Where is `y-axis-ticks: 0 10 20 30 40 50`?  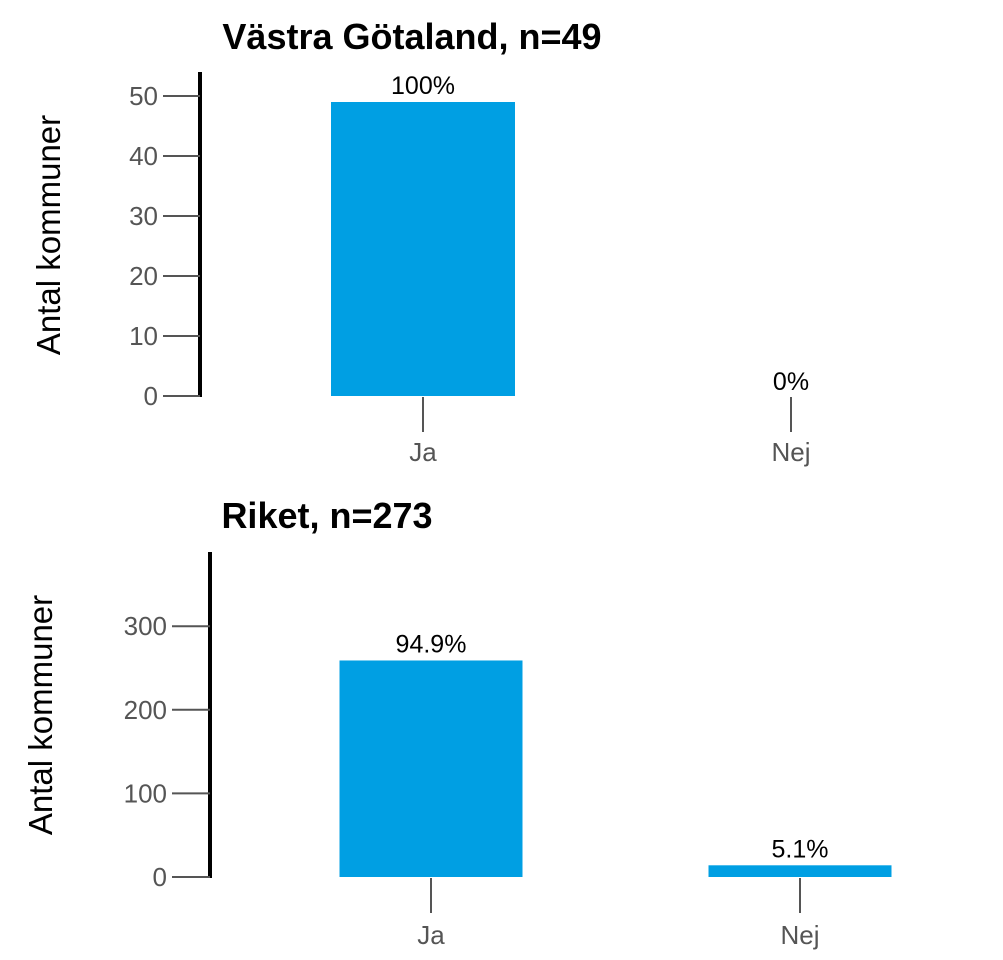
y-axis-ticks: 0 10 20 30 40 50 is located at coordinates (164, 246).